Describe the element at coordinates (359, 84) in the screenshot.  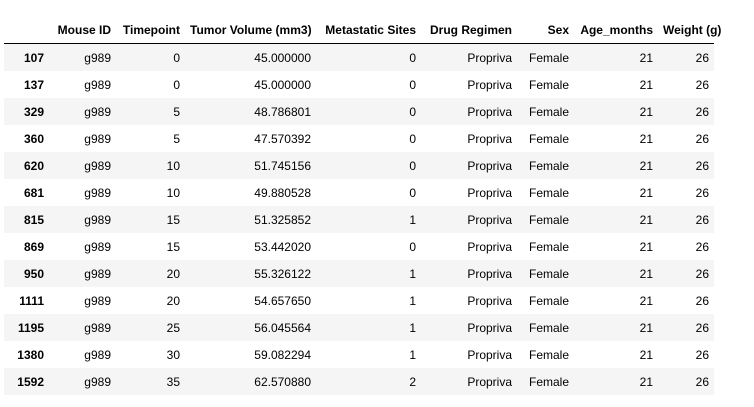
I see `table-row: 137 g989 0 45.000000 0 Propriva Female 21 26` at that location.